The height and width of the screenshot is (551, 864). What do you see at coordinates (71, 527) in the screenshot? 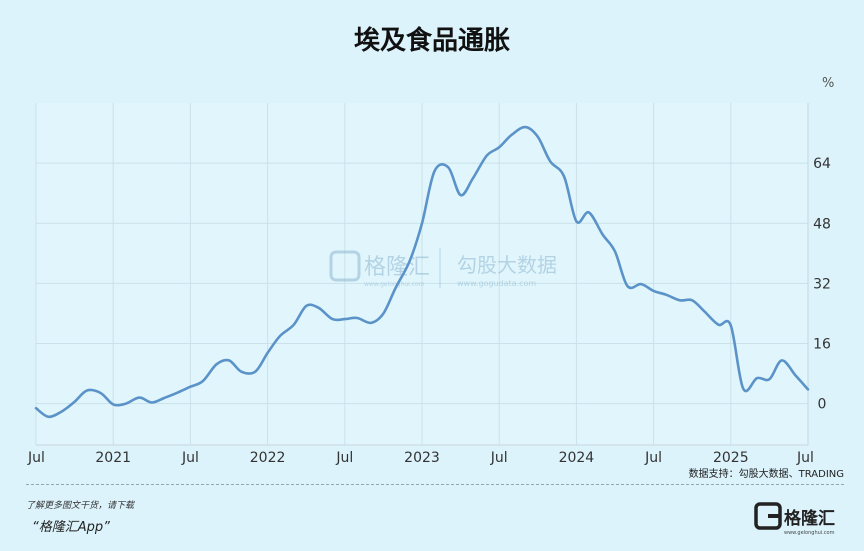
I see `promo-line-2: “格隆汇App”` at bounding box center [71, 527].